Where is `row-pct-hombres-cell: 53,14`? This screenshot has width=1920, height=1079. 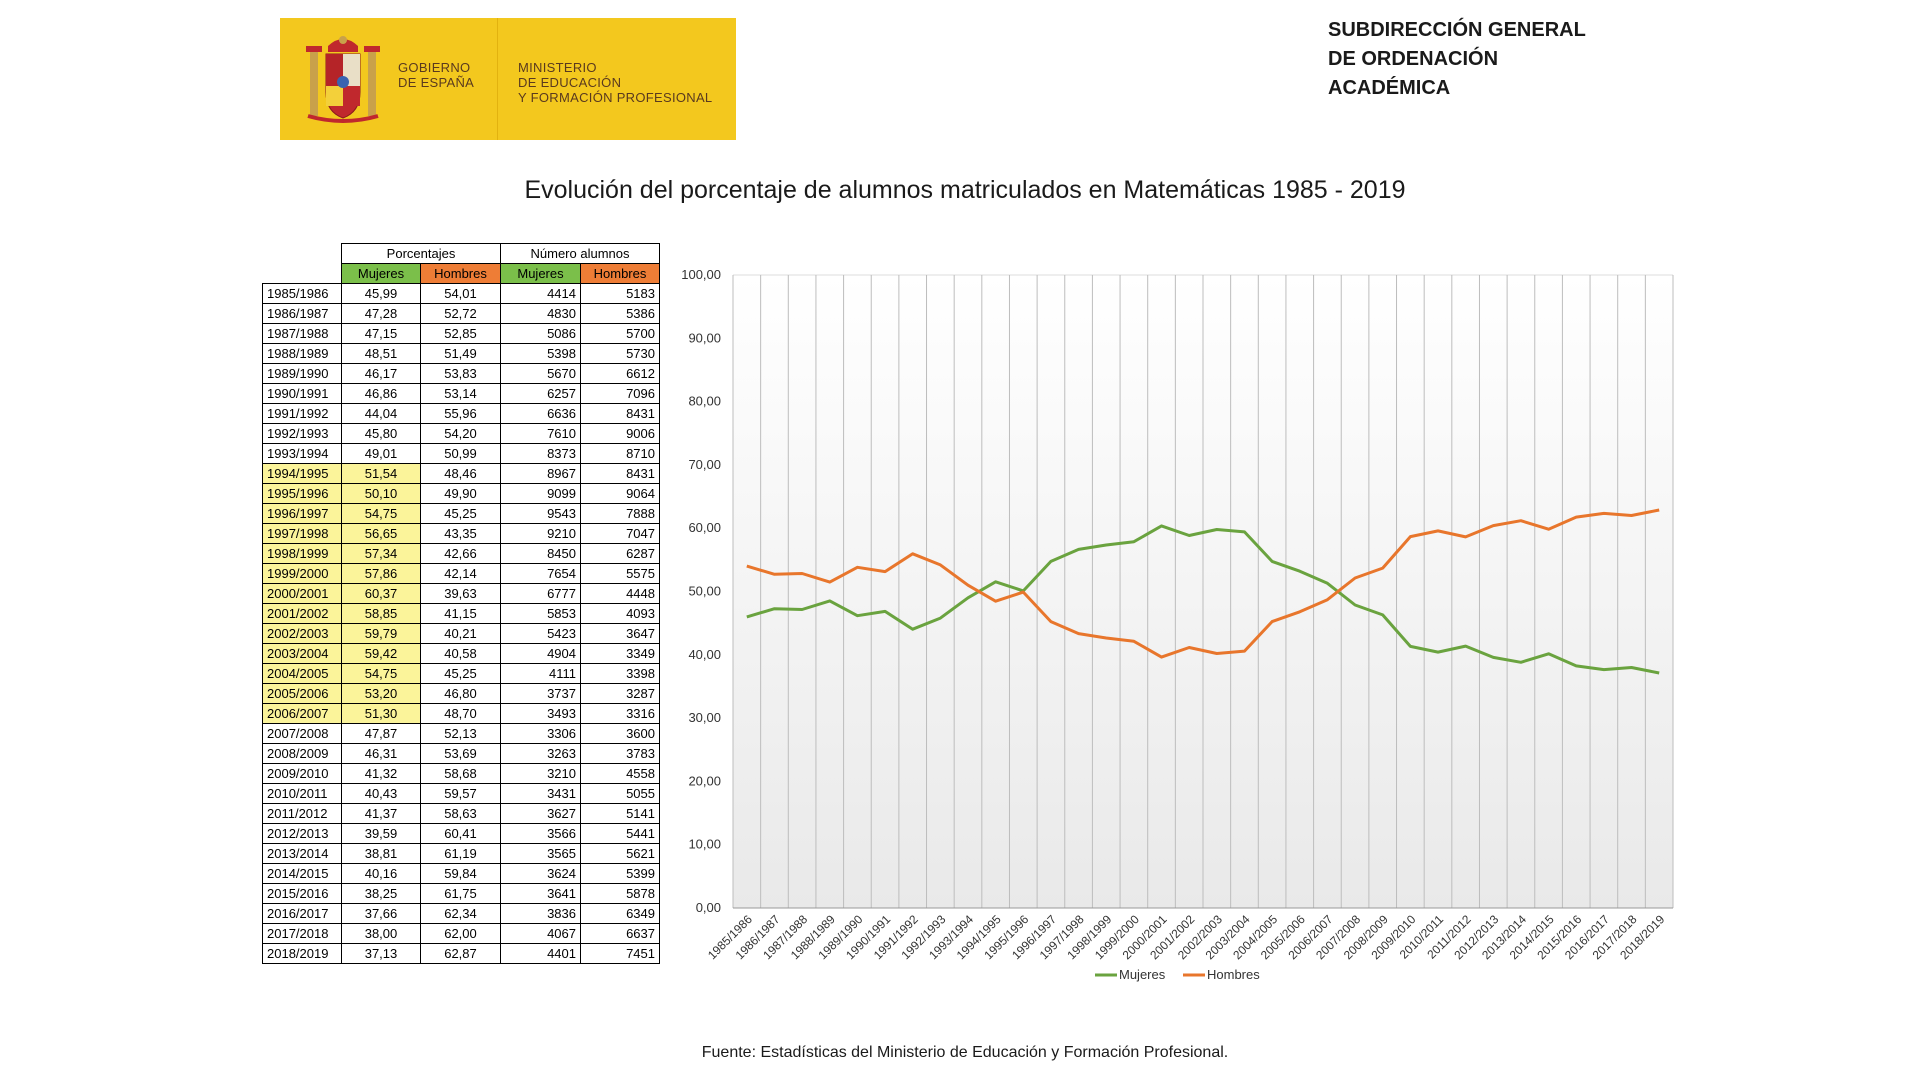 row-pct-hombres-cell: 53,14 is located at coordinates (460, 393).